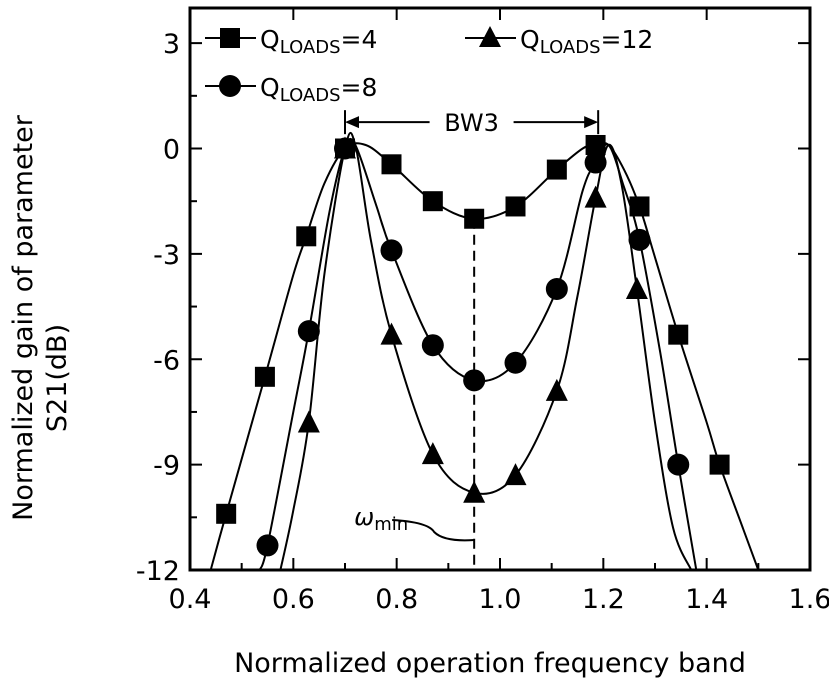  What do you see at coordinates (166, 255) in the screenshot?
I see `y-tick-label: -3` at bounding box center [166, 255].